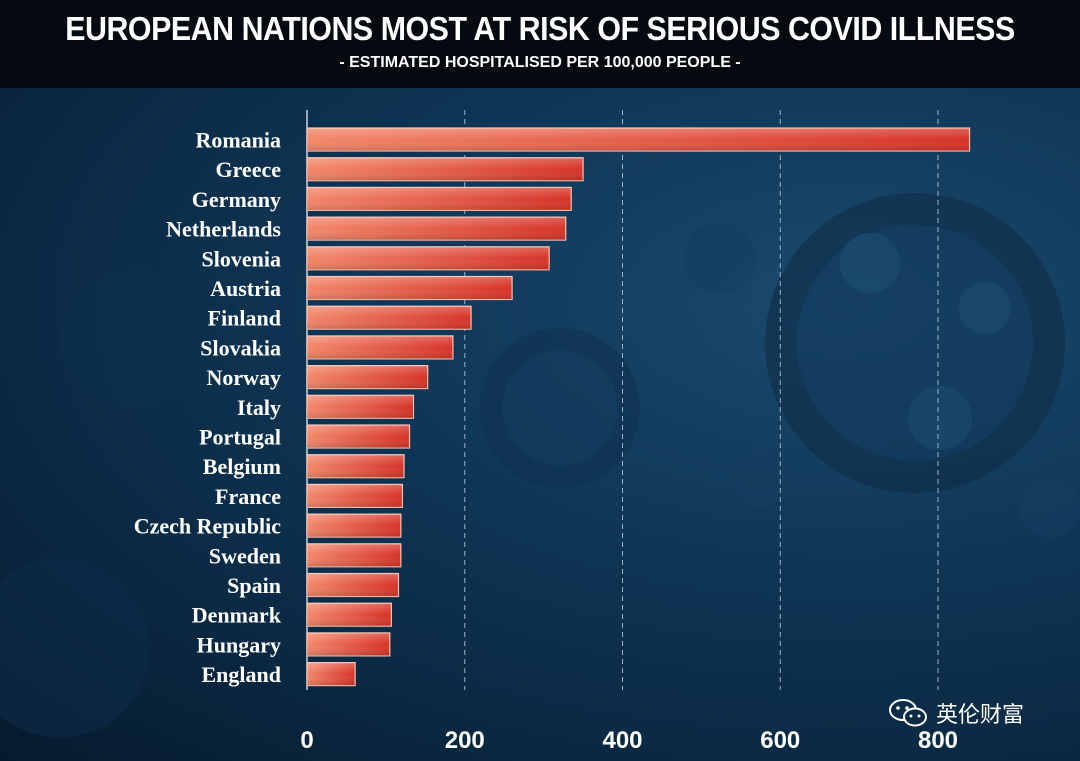 The height and width of the screenshot is (761, 1080). Describe the element at coordinates (241, 258) in the screenshot. I see `category-label: Slovenia` at that location.